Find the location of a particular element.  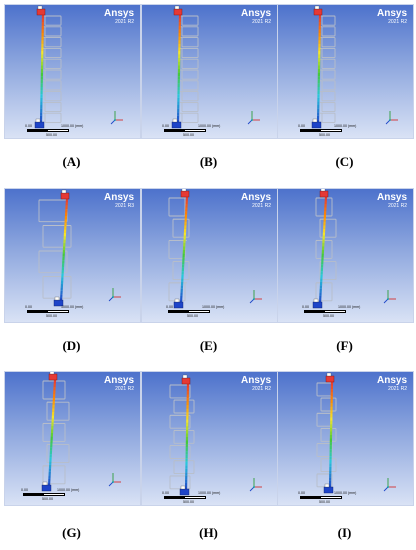

brand-version: 2021 R3 is located at coordinates (124, 206).